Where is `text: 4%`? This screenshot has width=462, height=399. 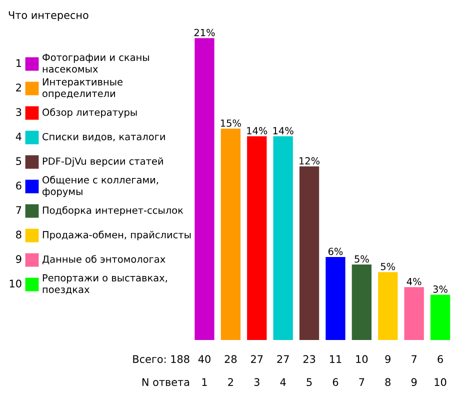
text: 4% is located at coordinates (414, 282).